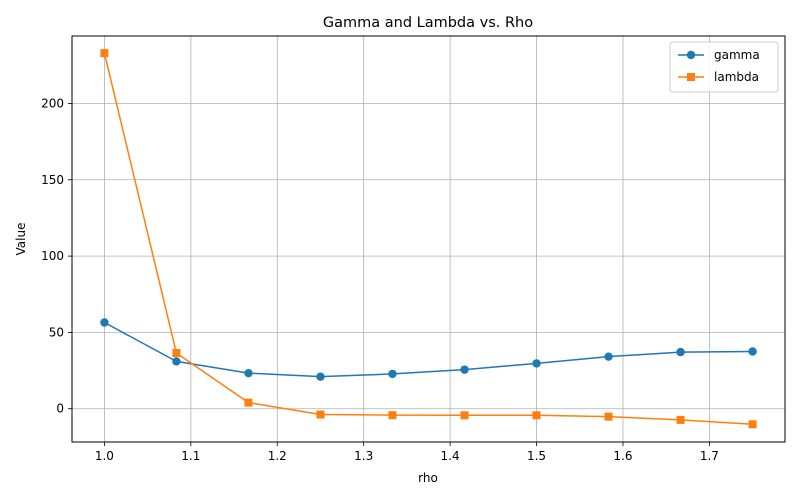 The width and height of the screenshot is (800, 504). I want to click on x-tick-label: 1.3, so click(363, 456).